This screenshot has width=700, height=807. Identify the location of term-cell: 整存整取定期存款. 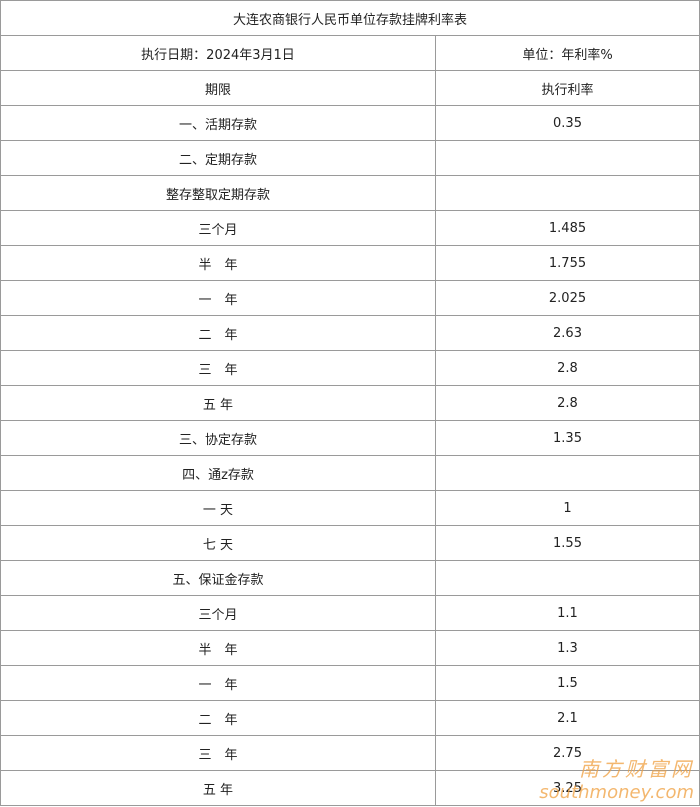
(218, 193).